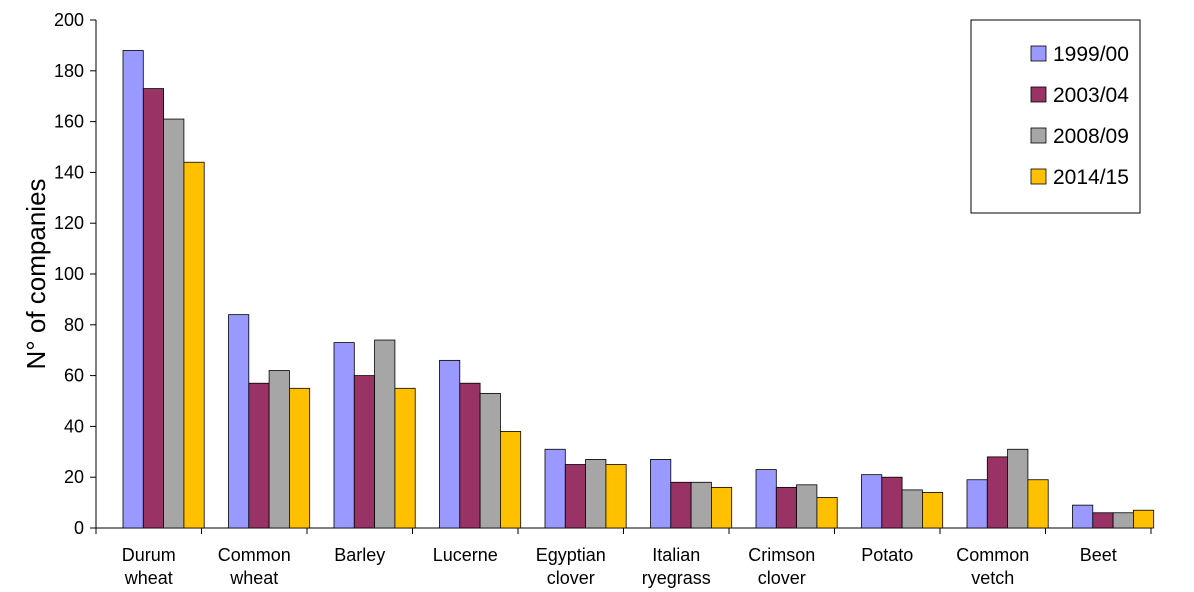  Describe the element at coordinates (69, 71) in the screenshot. I see `y-tick-label: 180` at that location.